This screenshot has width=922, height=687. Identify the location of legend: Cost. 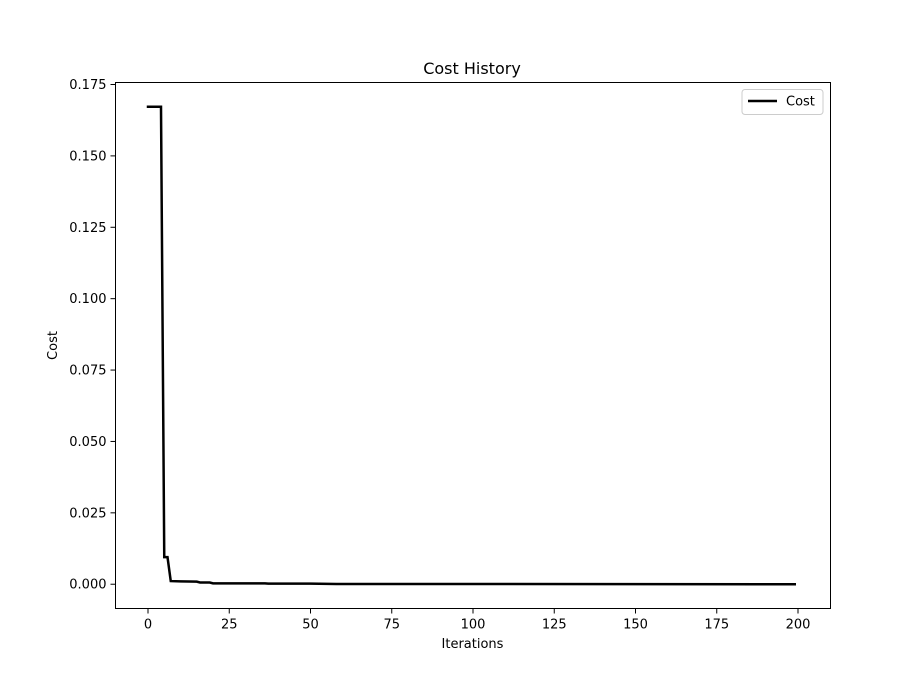
(782, 102).